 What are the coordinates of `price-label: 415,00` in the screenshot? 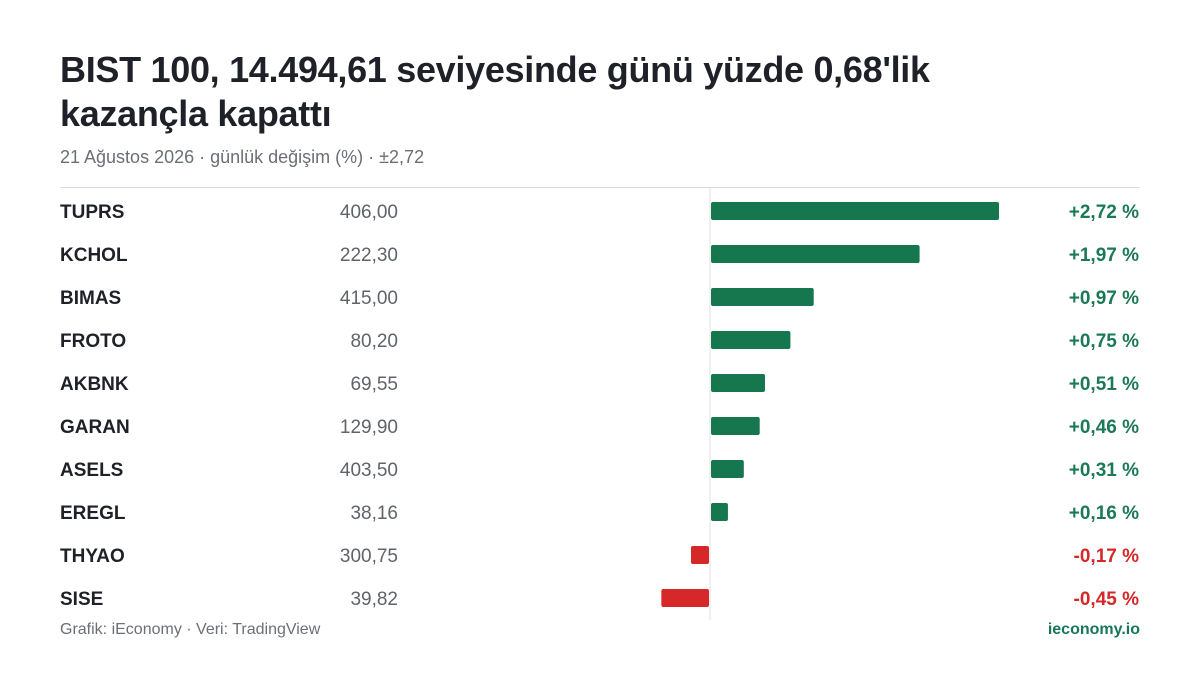 It's located at (369, 298).